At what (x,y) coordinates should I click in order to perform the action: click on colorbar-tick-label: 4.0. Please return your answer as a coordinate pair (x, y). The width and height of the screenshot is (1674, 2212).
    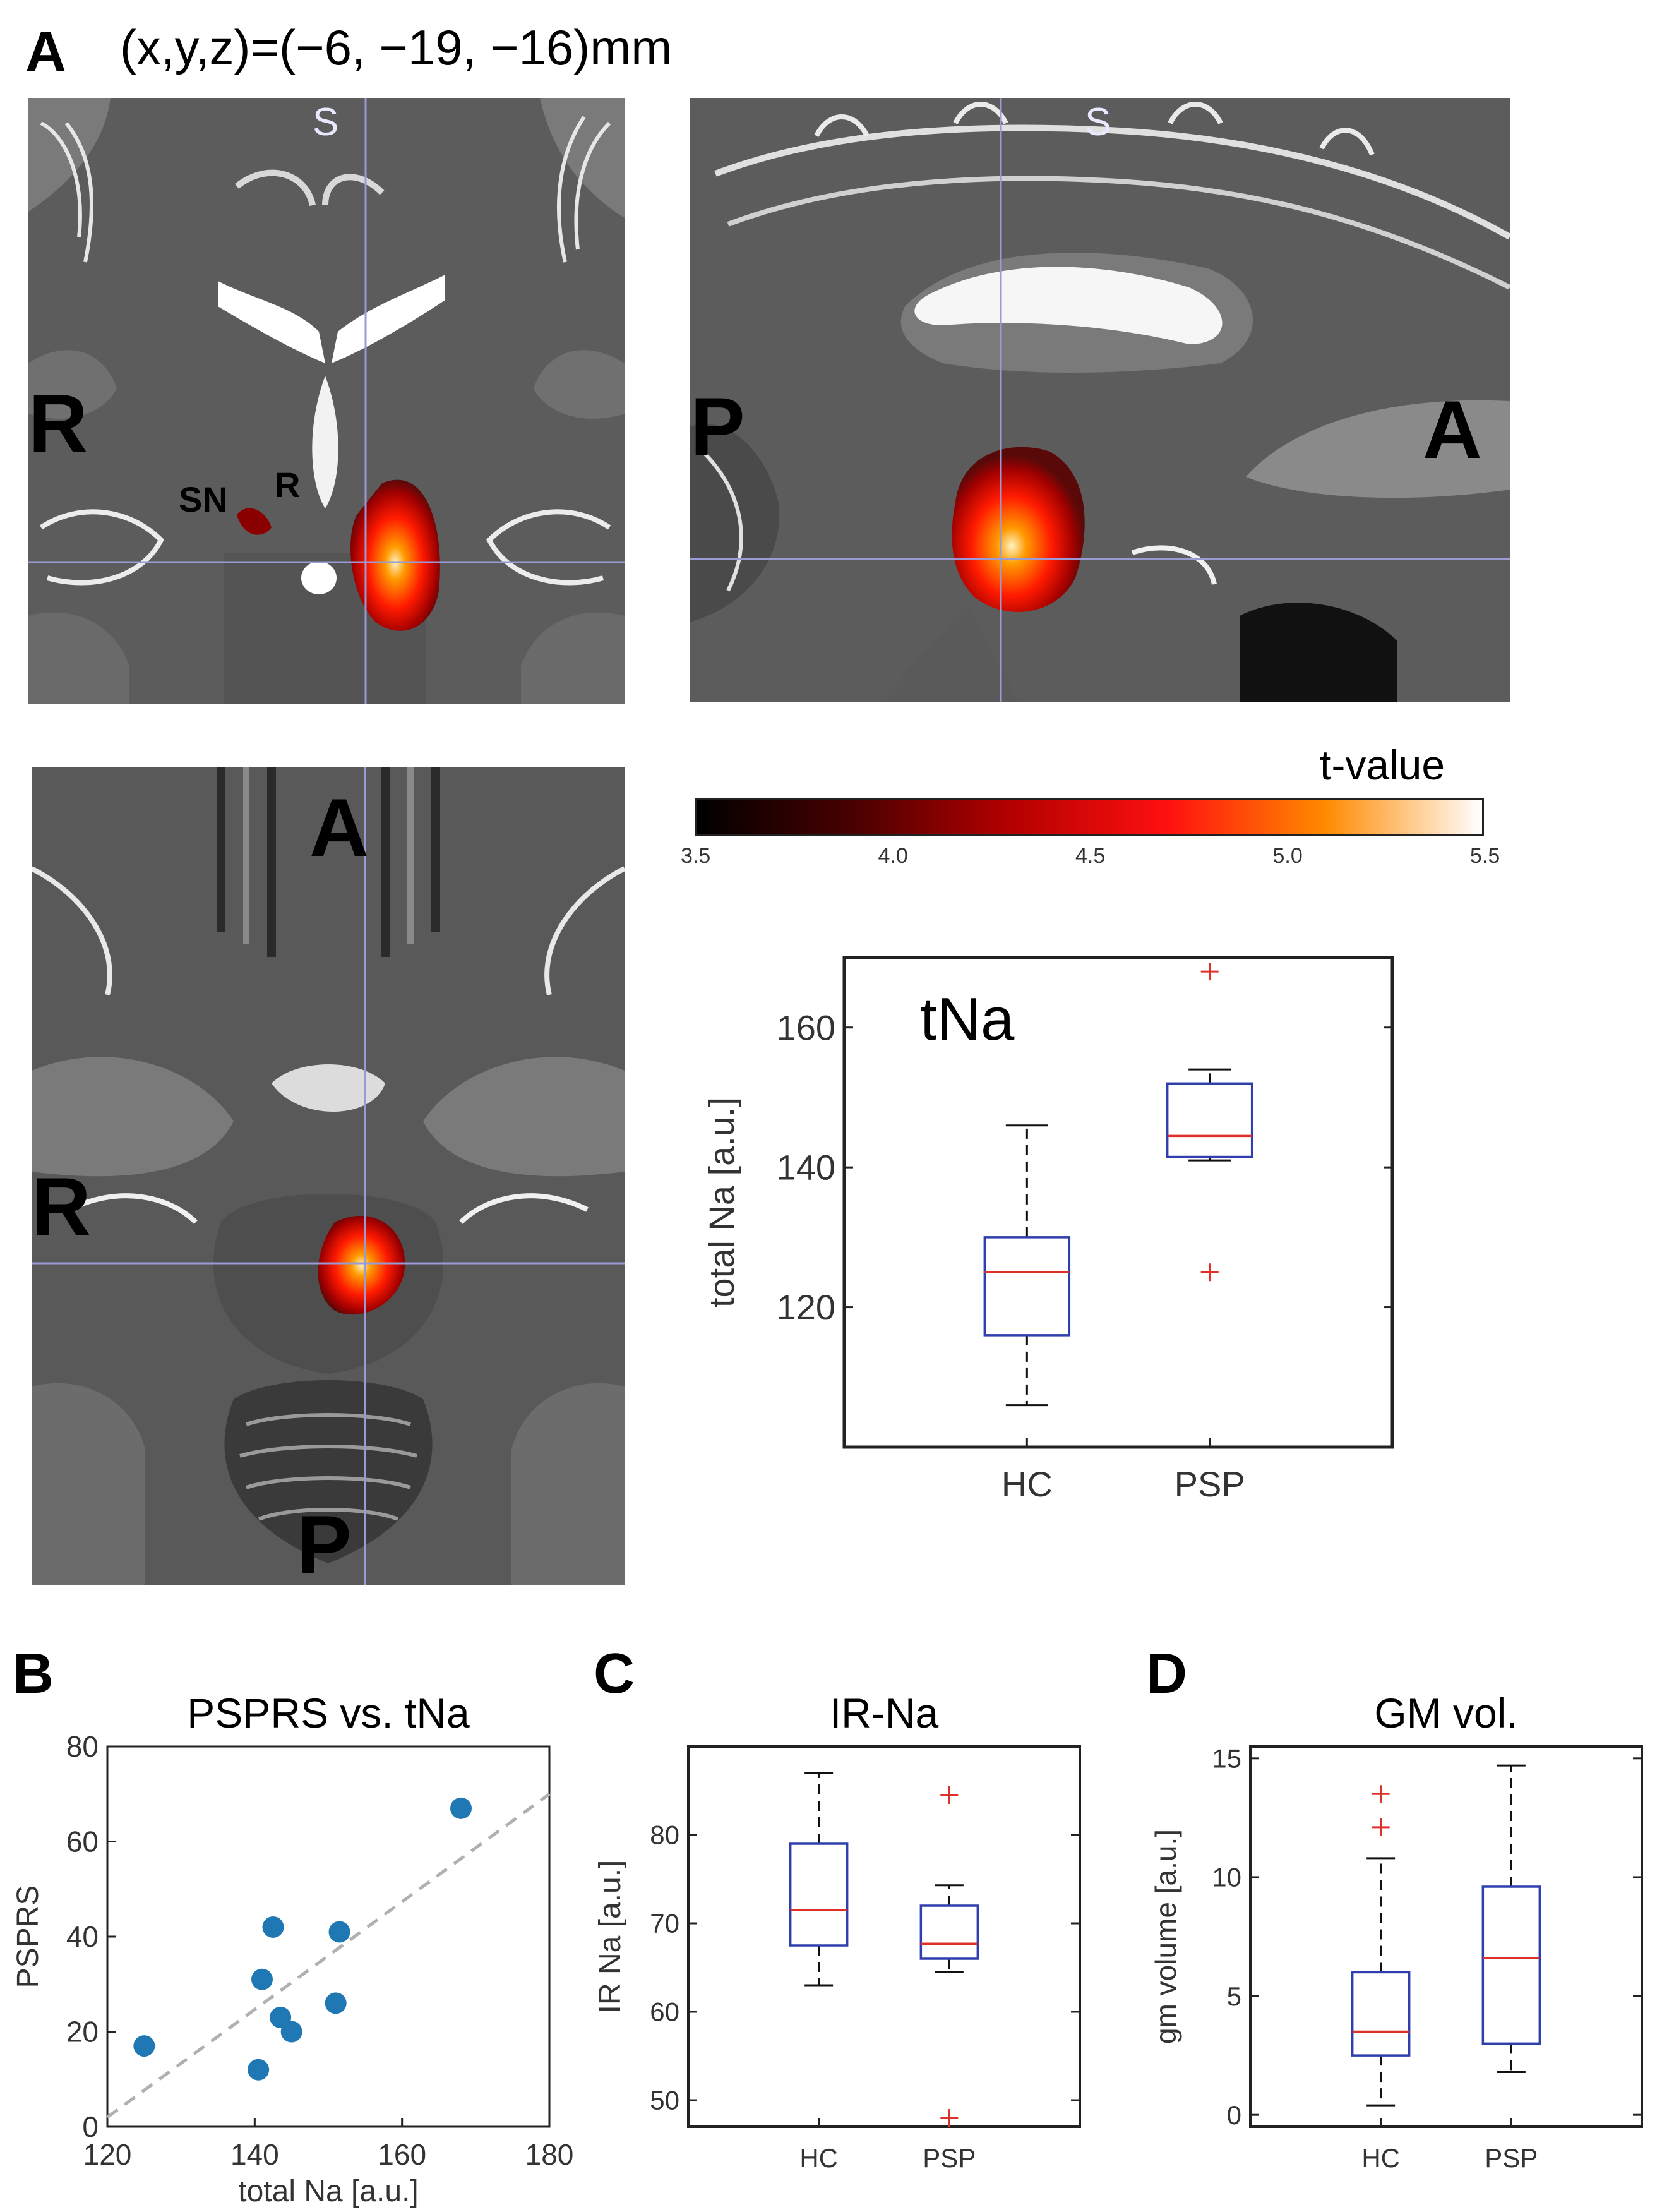
    Looking at the image, I should click on (893, 856).